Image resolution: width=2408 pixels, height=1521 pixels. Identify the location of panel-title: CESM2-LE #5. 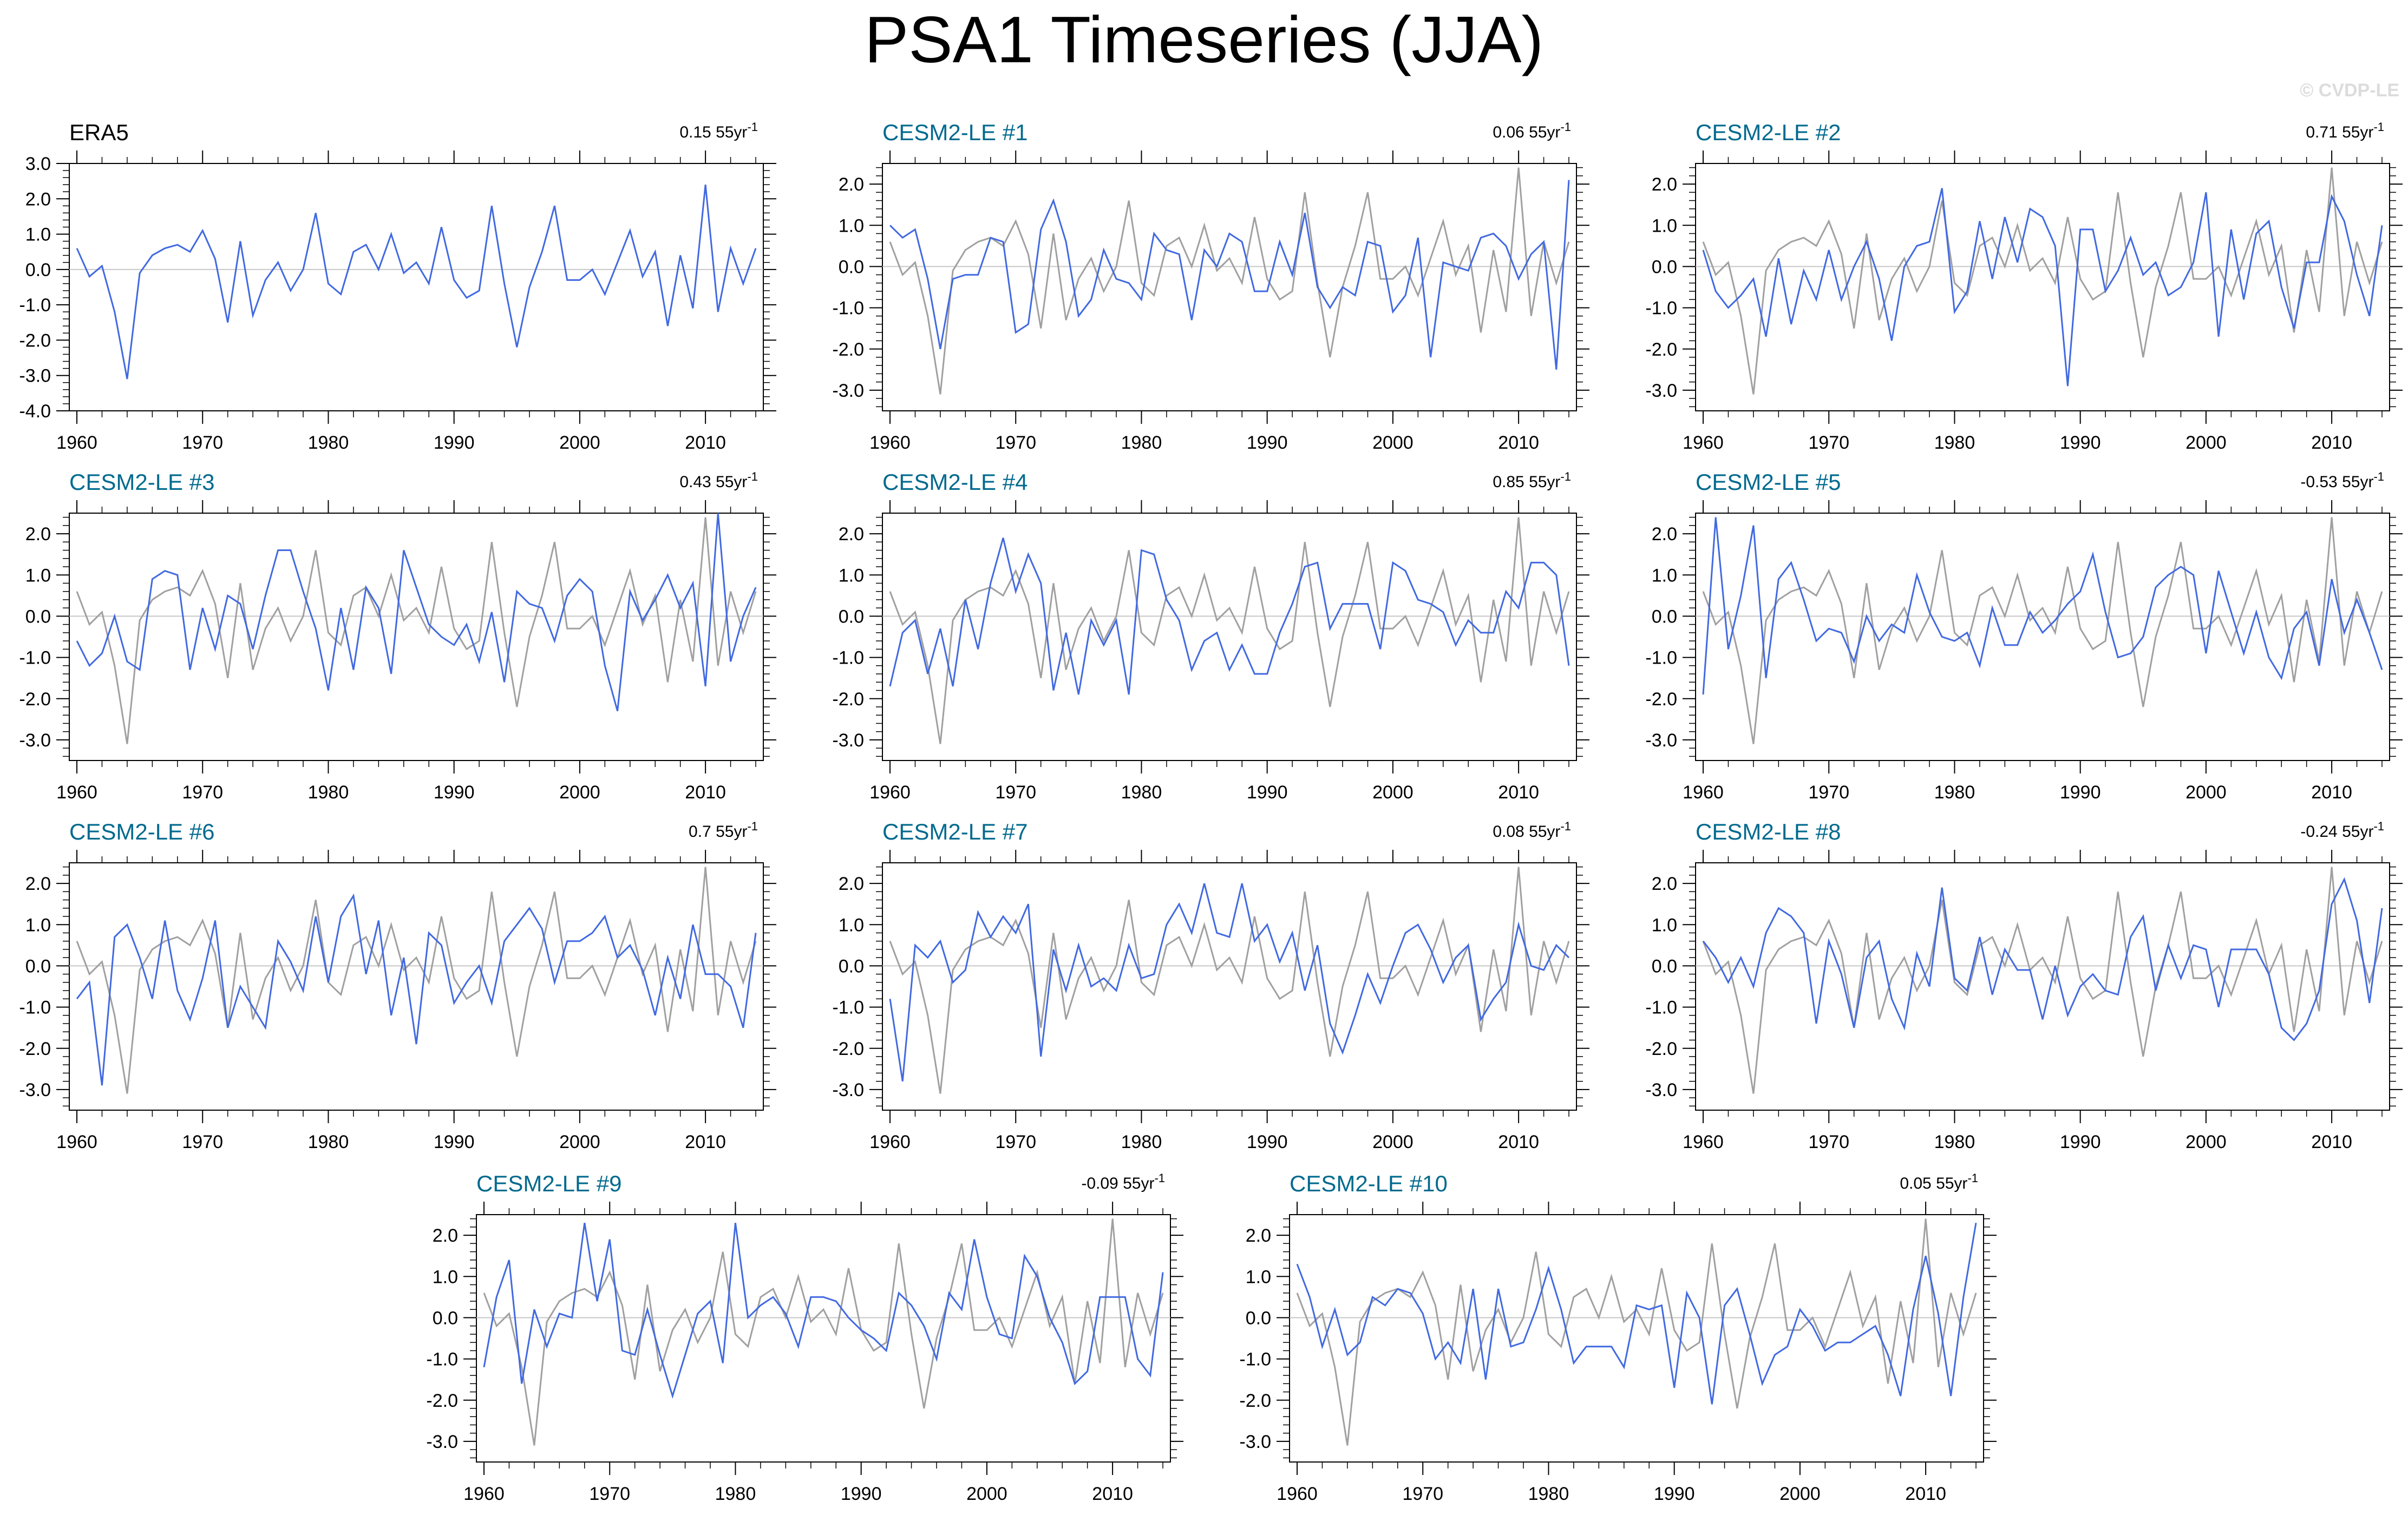
(1768, 482).